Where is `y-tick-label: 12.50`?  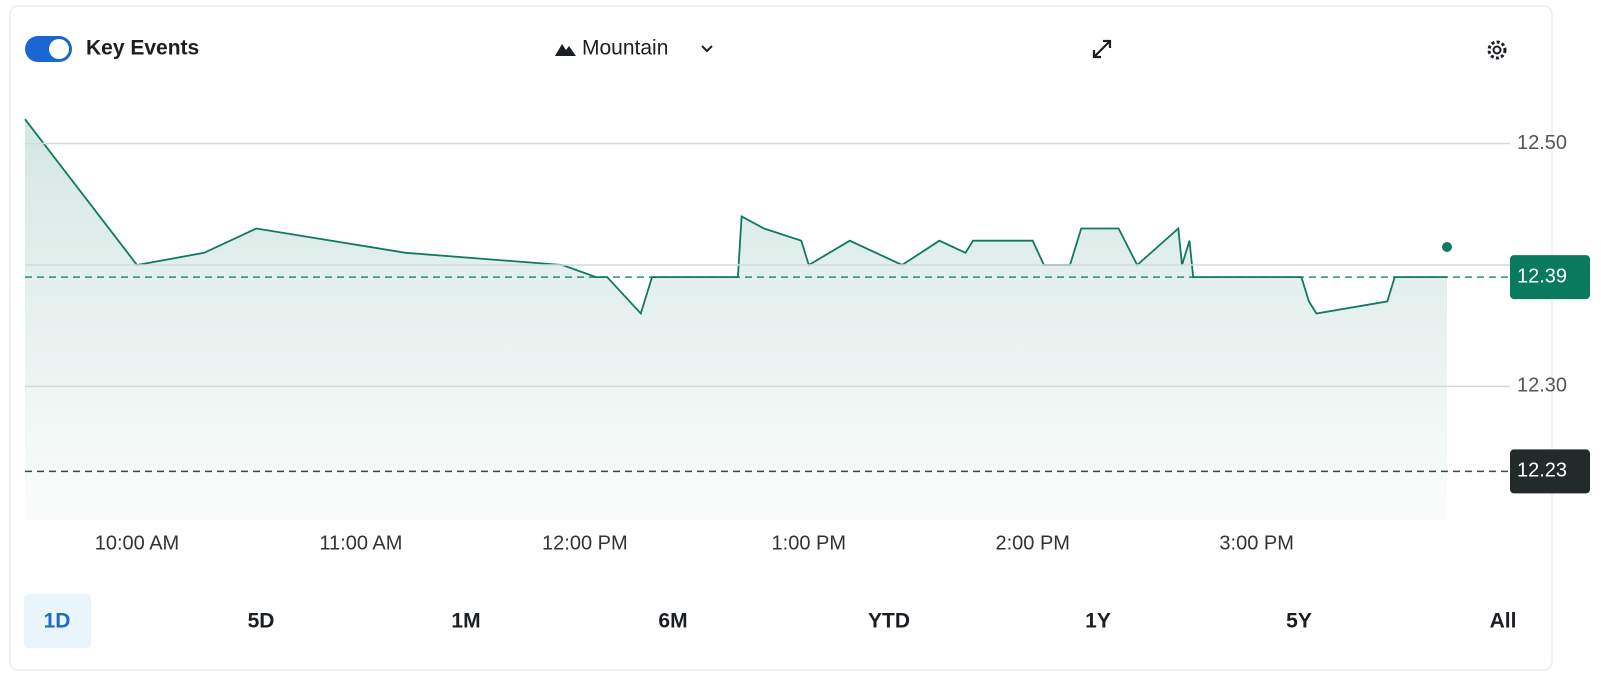
y-tick-label: 12.50 is located at coordinates (1542, 143).